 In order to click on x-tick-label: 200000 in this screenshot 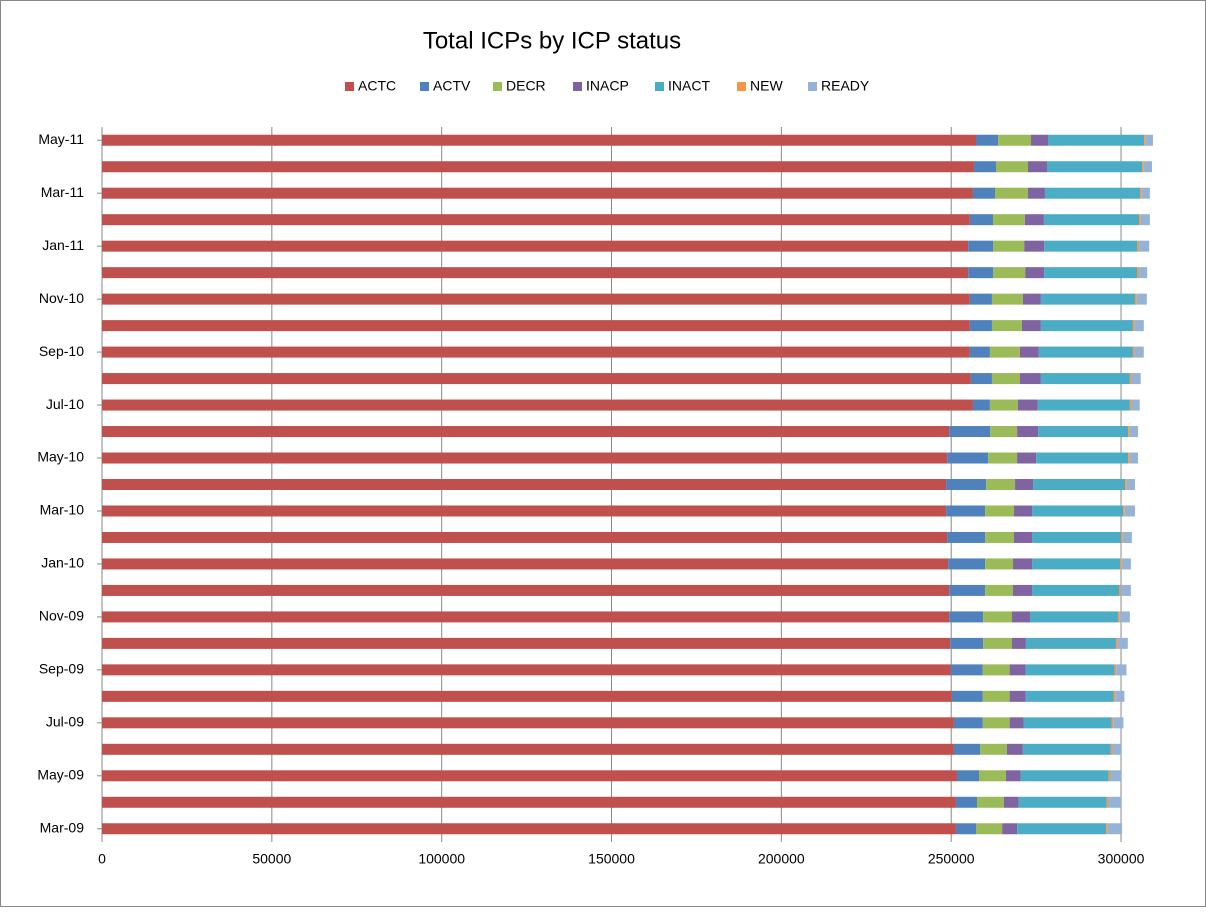, I will do `click(781, 859)`.